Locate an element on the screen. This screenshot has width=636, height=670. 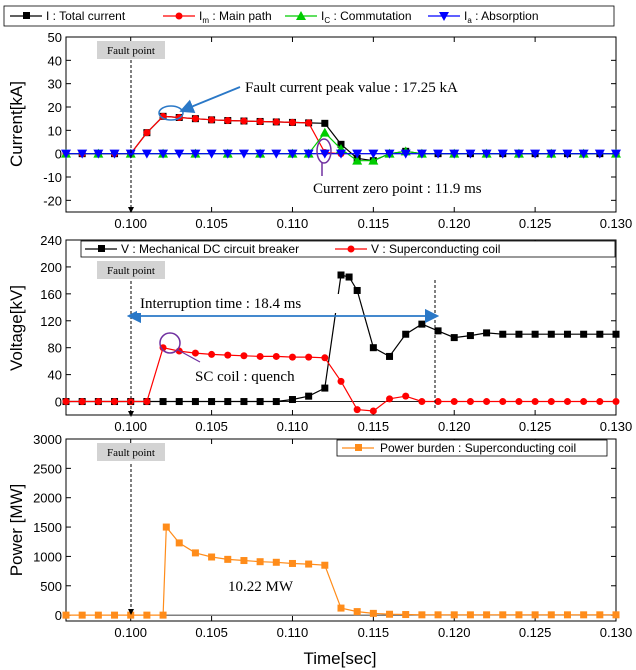
power-x-tick-label: 0.130 is located at coordinates (616, 632).